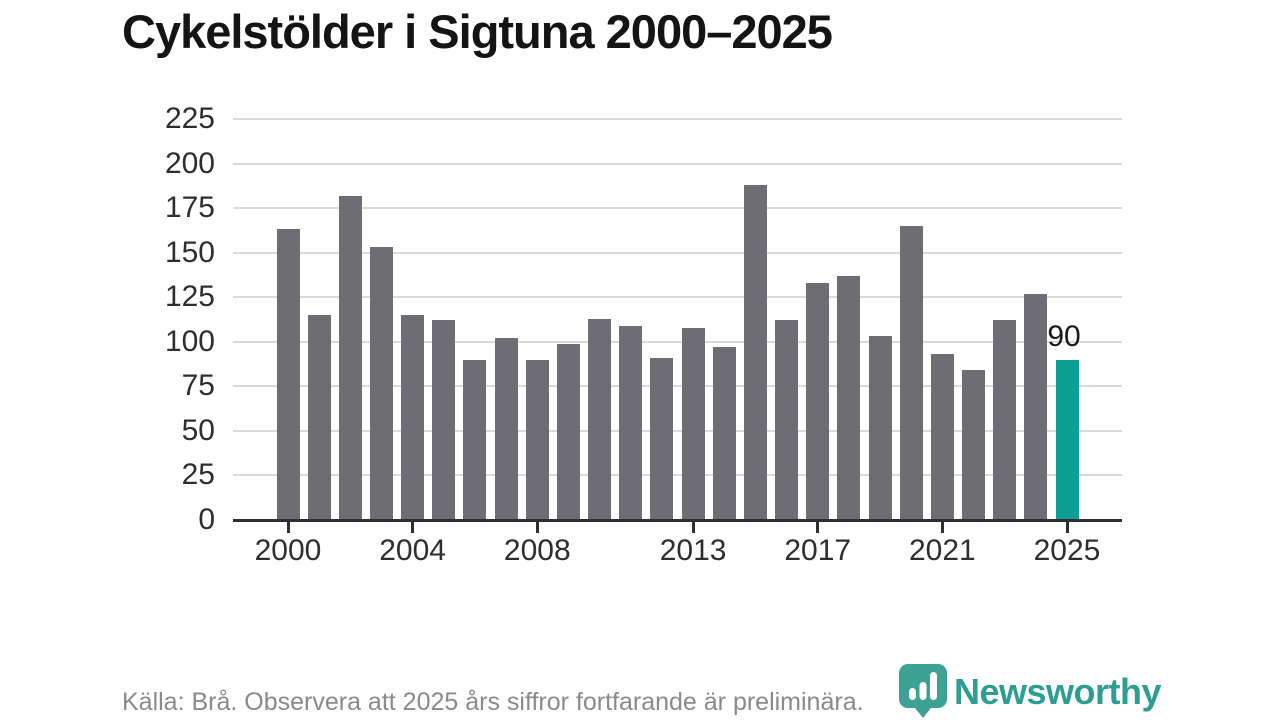 The width and height of the screenshot is (1280, 720). What do you see at coordinates (818, 401) in the screenshot?
I see `bar-2017` at bounding box center [818, 401].